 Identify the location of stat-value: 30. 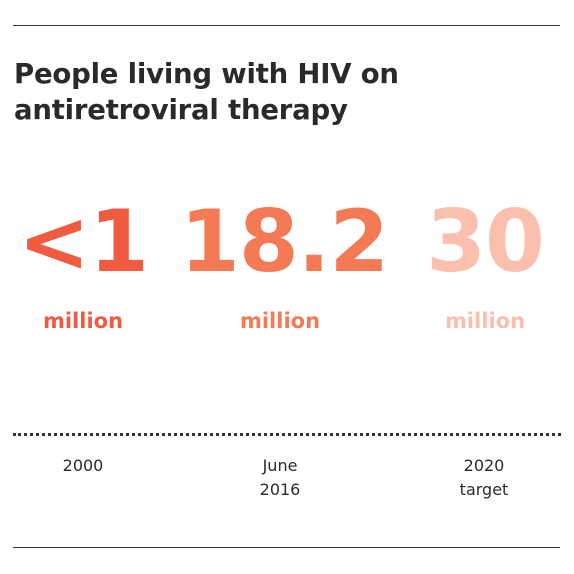
(485, 242).